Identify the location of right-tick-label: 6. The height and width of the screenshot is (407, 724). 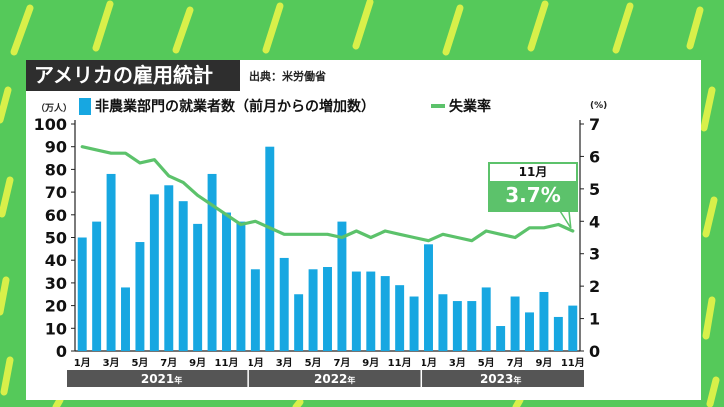
(594, 156).